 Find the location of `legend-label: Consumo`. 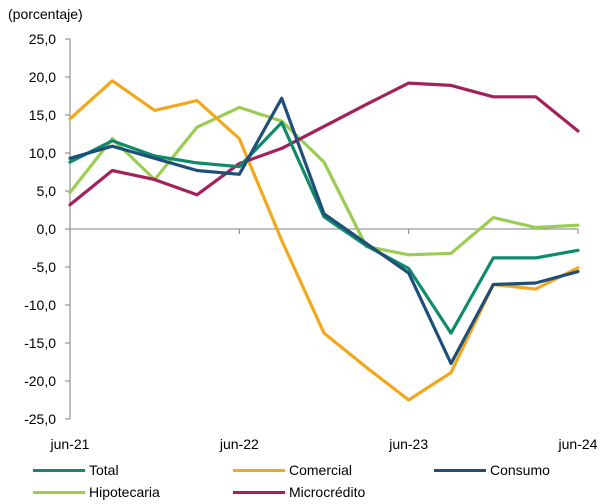

legend-label: Consumo is located at coordinates (520, 470).